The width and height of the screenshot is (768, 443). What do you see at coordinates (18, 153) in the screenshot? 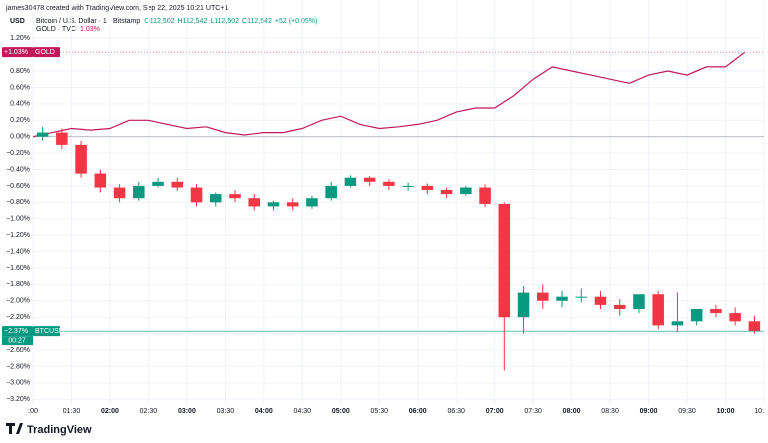
I see `y-tick-label: −0.20%` at bounding box center [18, 153].